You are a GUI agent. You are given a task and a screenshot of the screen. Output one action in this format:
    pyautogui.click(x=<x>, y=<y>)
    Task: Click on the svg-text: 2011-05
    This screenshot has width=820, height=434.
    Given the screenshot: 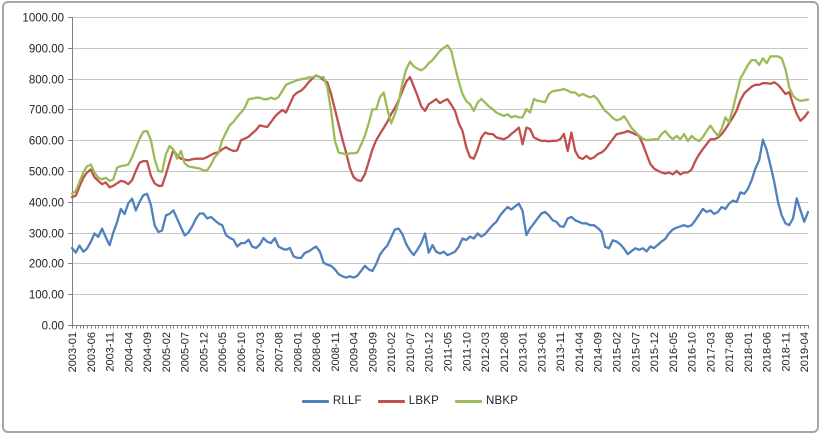 What is the action you would take?
    pyautogui.click(x=449, y=352)
    